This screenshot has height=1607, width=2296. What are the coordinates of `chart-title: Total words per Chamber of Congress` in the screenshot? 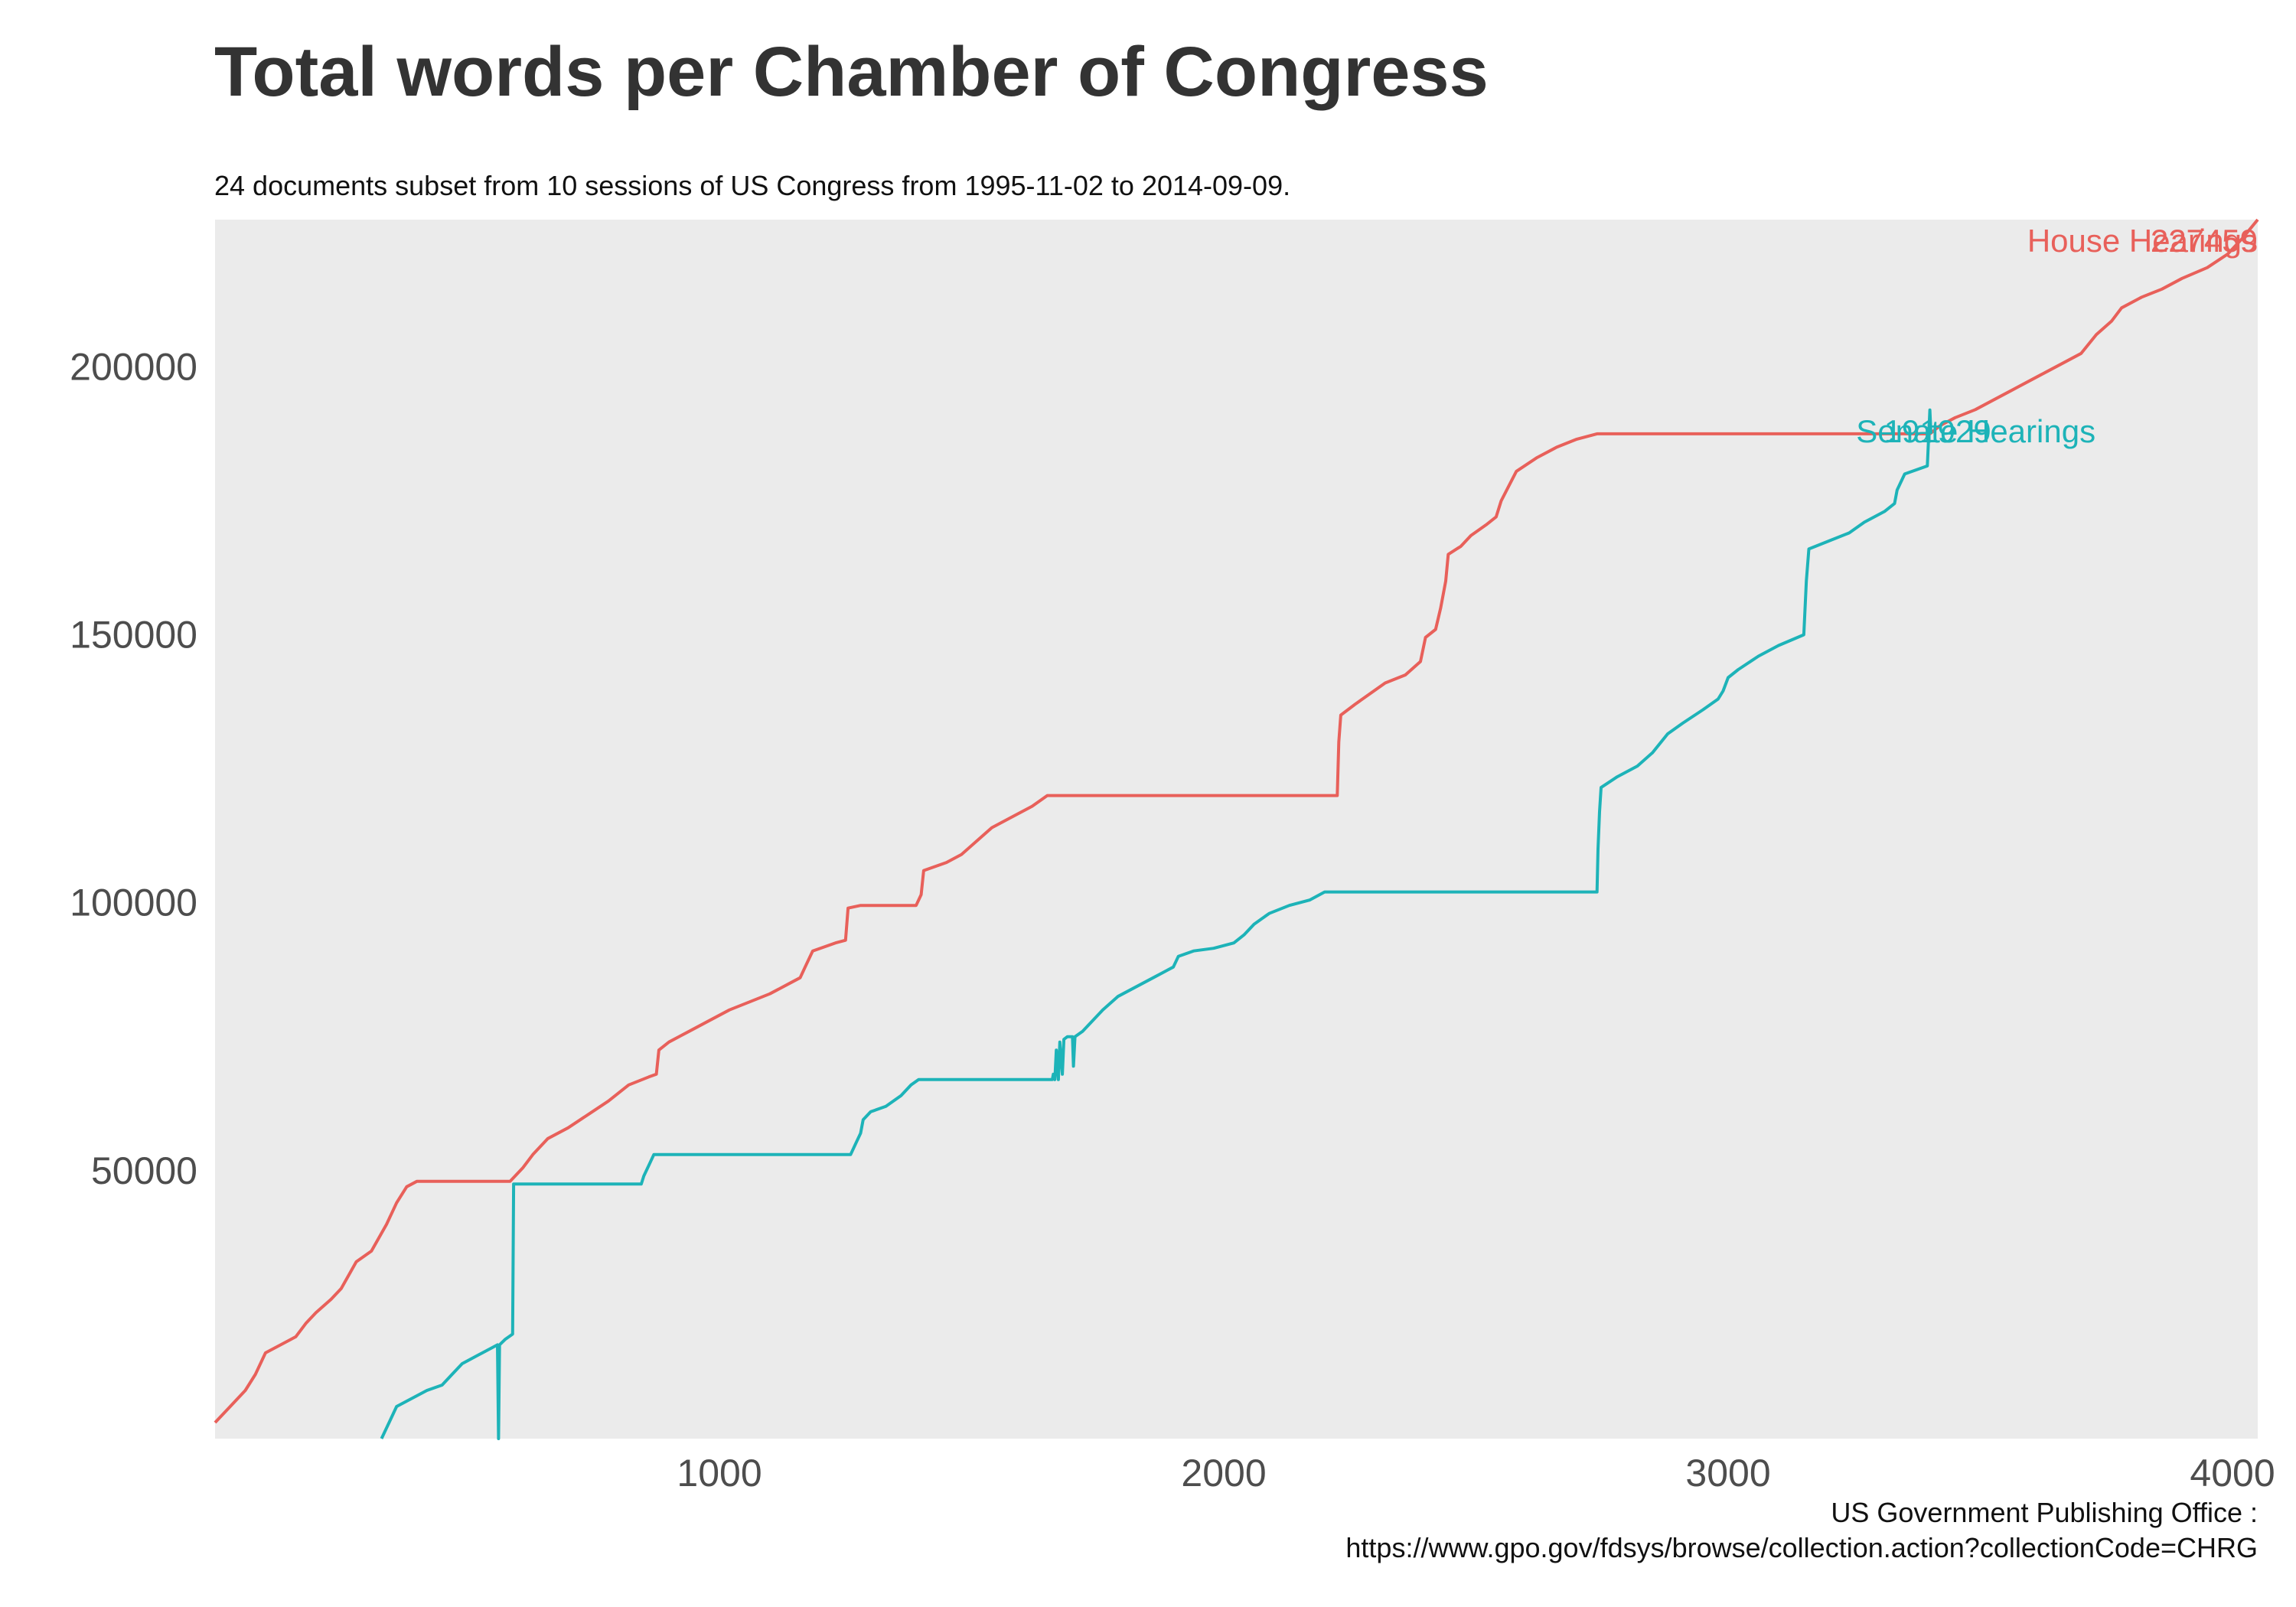 It's located at (851, 72).